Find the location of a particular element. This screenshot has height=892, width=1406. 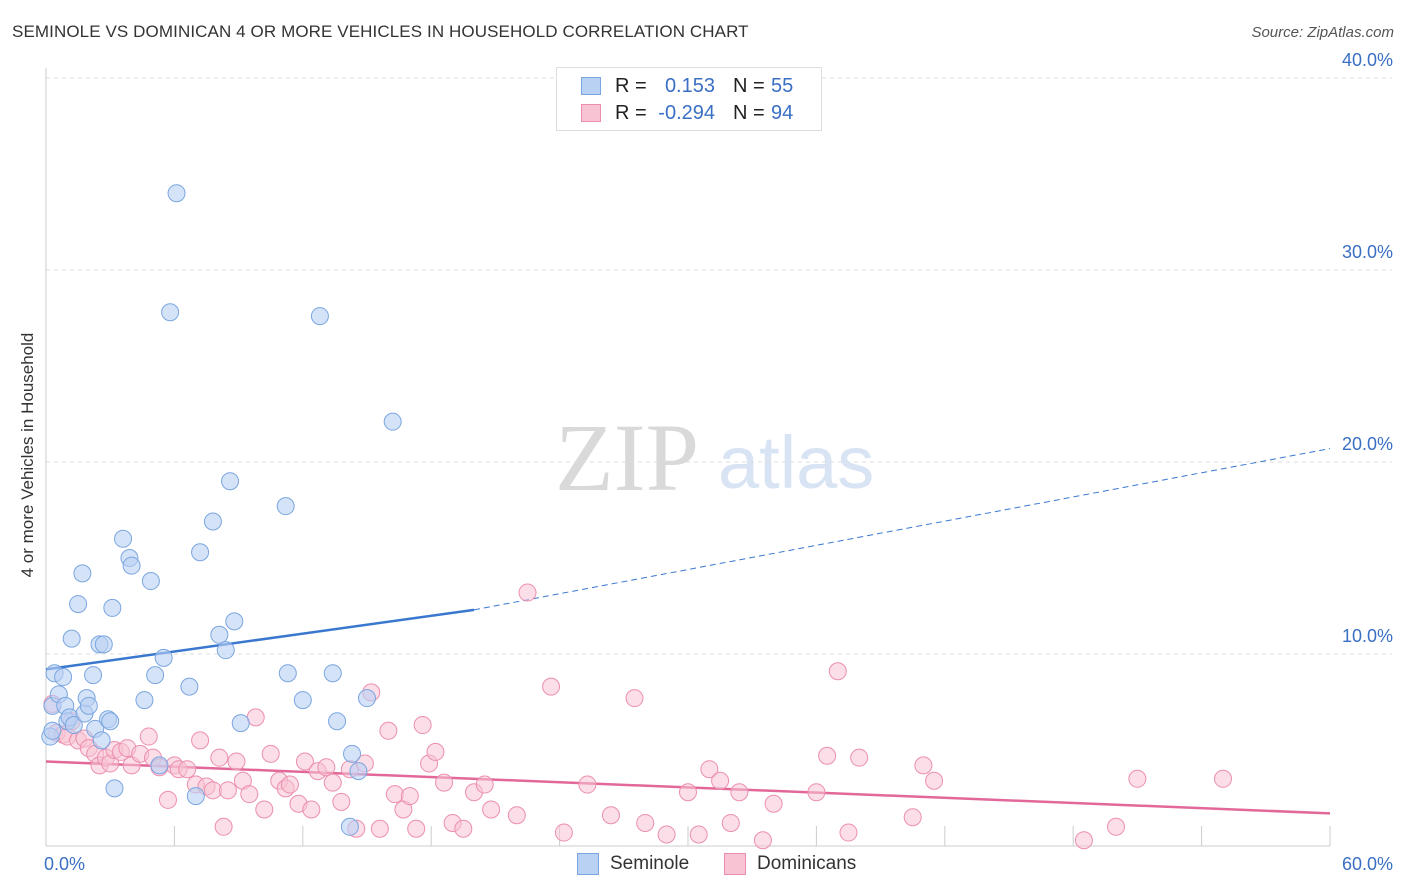

legend-label-seminole: Seminole is located at coordinates (650, 863).